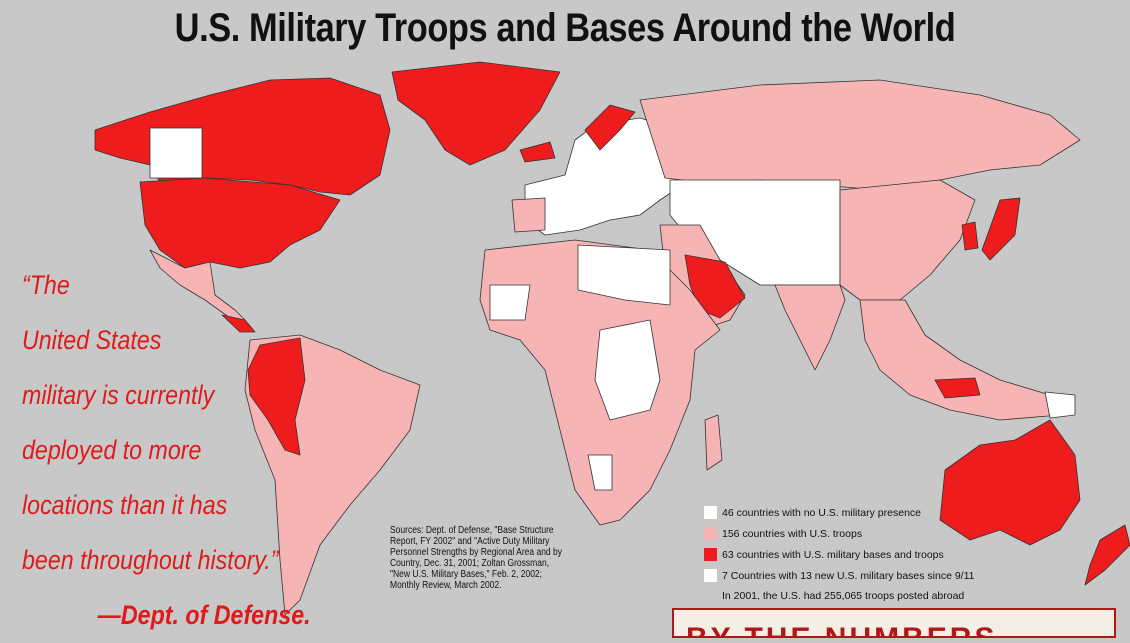 The height and width of the screenshot is (643, 1130). I want to click on region-russia, so click(860, 135).